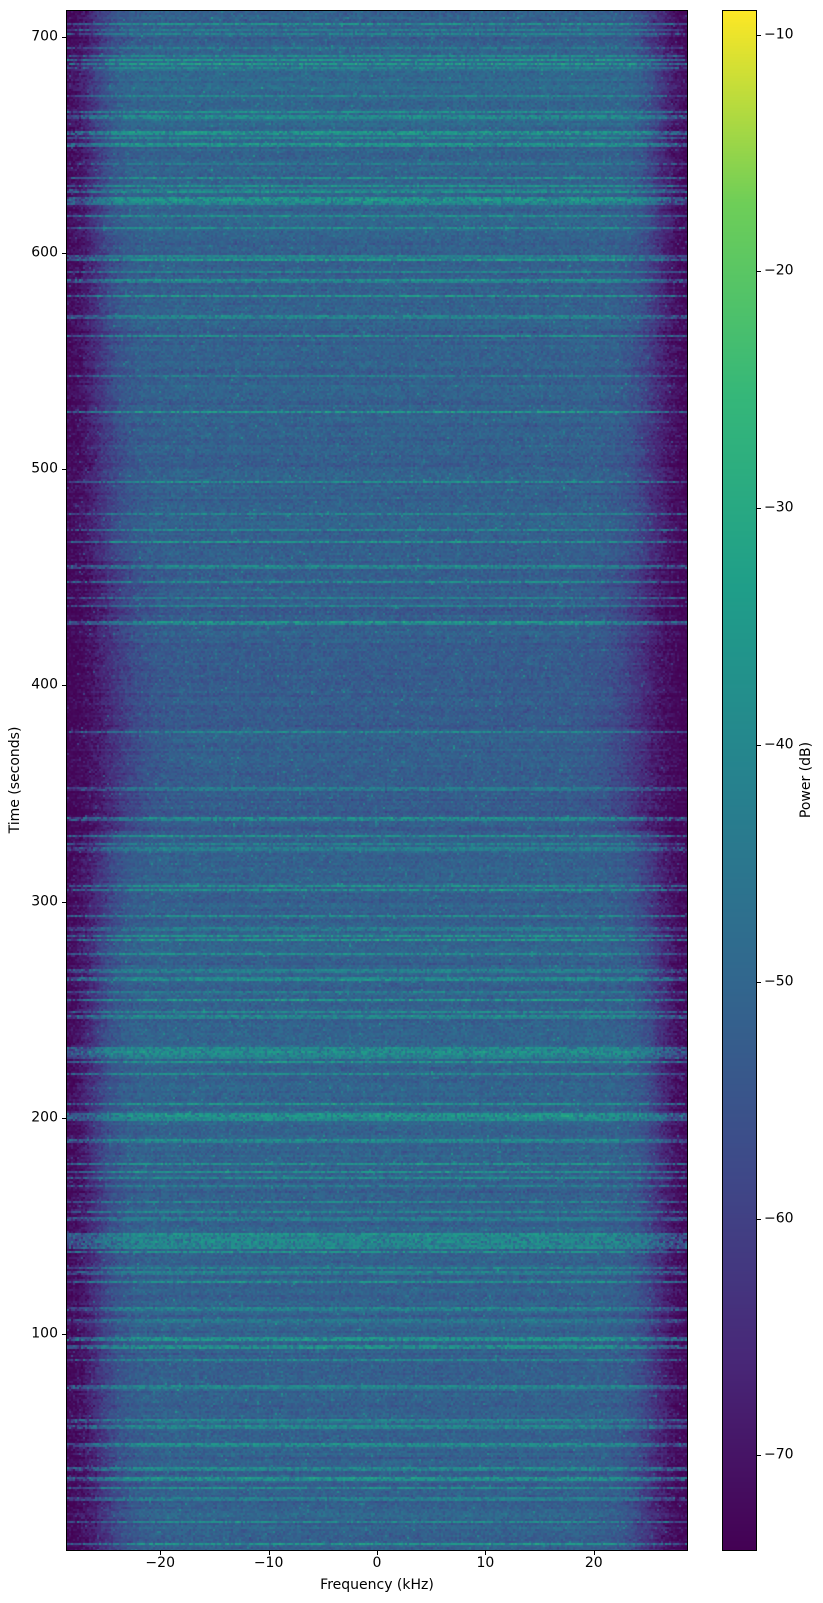  I want to click on y-tick-label: 700, so click(44, 36).